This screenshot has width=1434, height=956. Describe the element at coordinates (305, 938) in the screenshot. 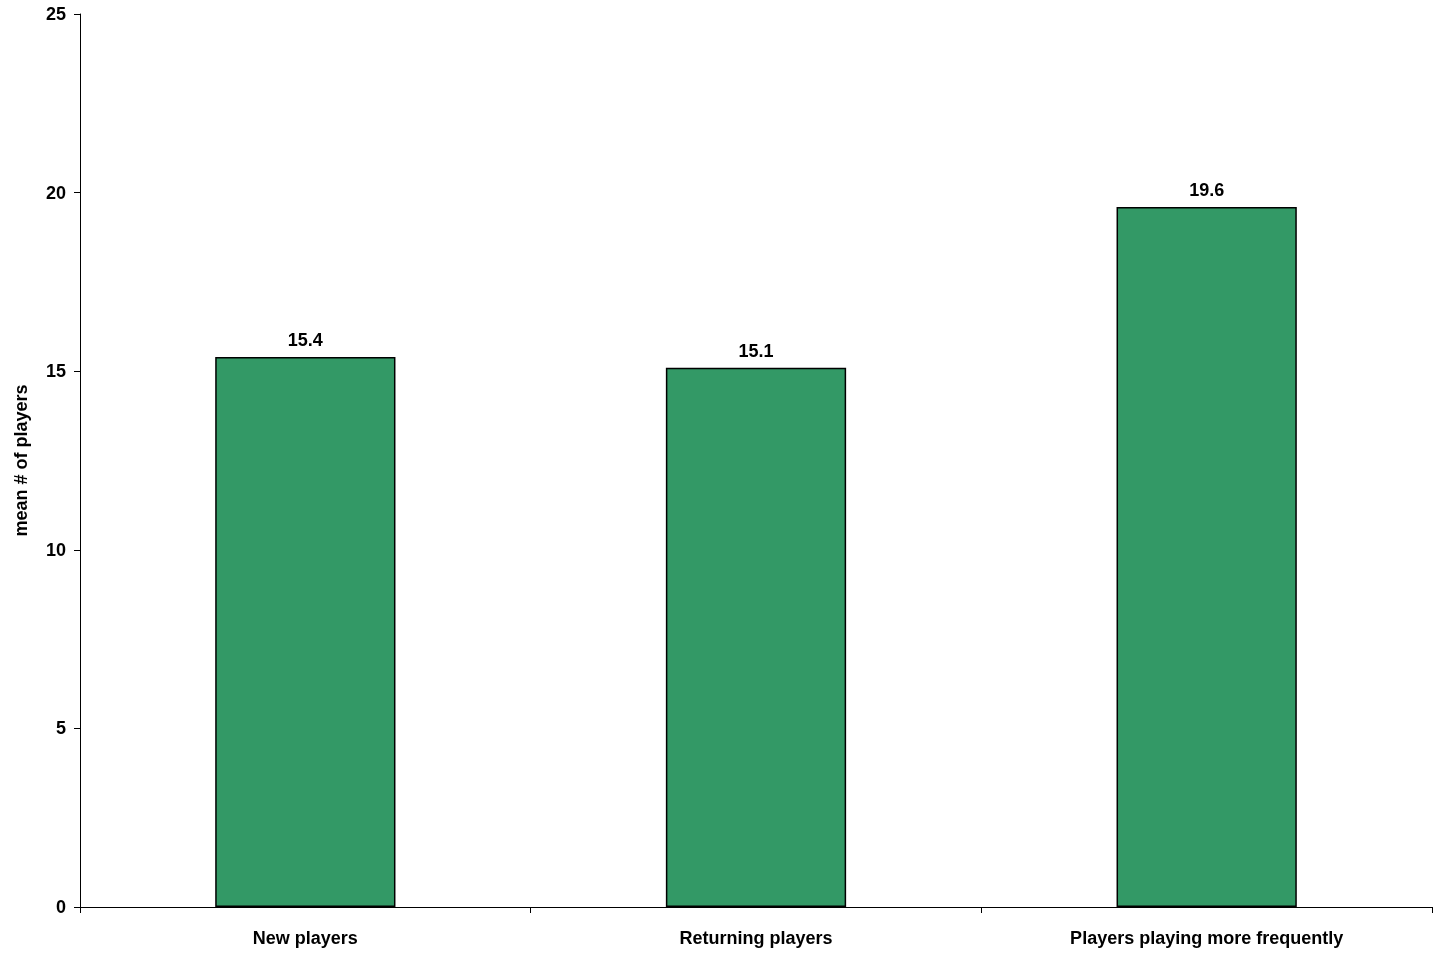

I see `x-tick-label: New players` at that location.